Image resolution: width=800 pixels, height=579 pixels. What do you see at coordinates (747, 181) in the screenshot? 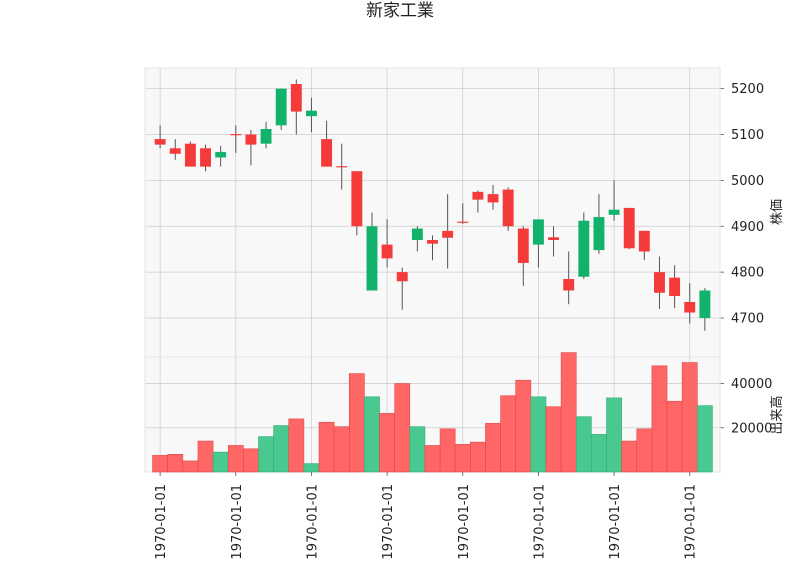
I see `price-tick-label: 5000` at bounding box center [747, 181].